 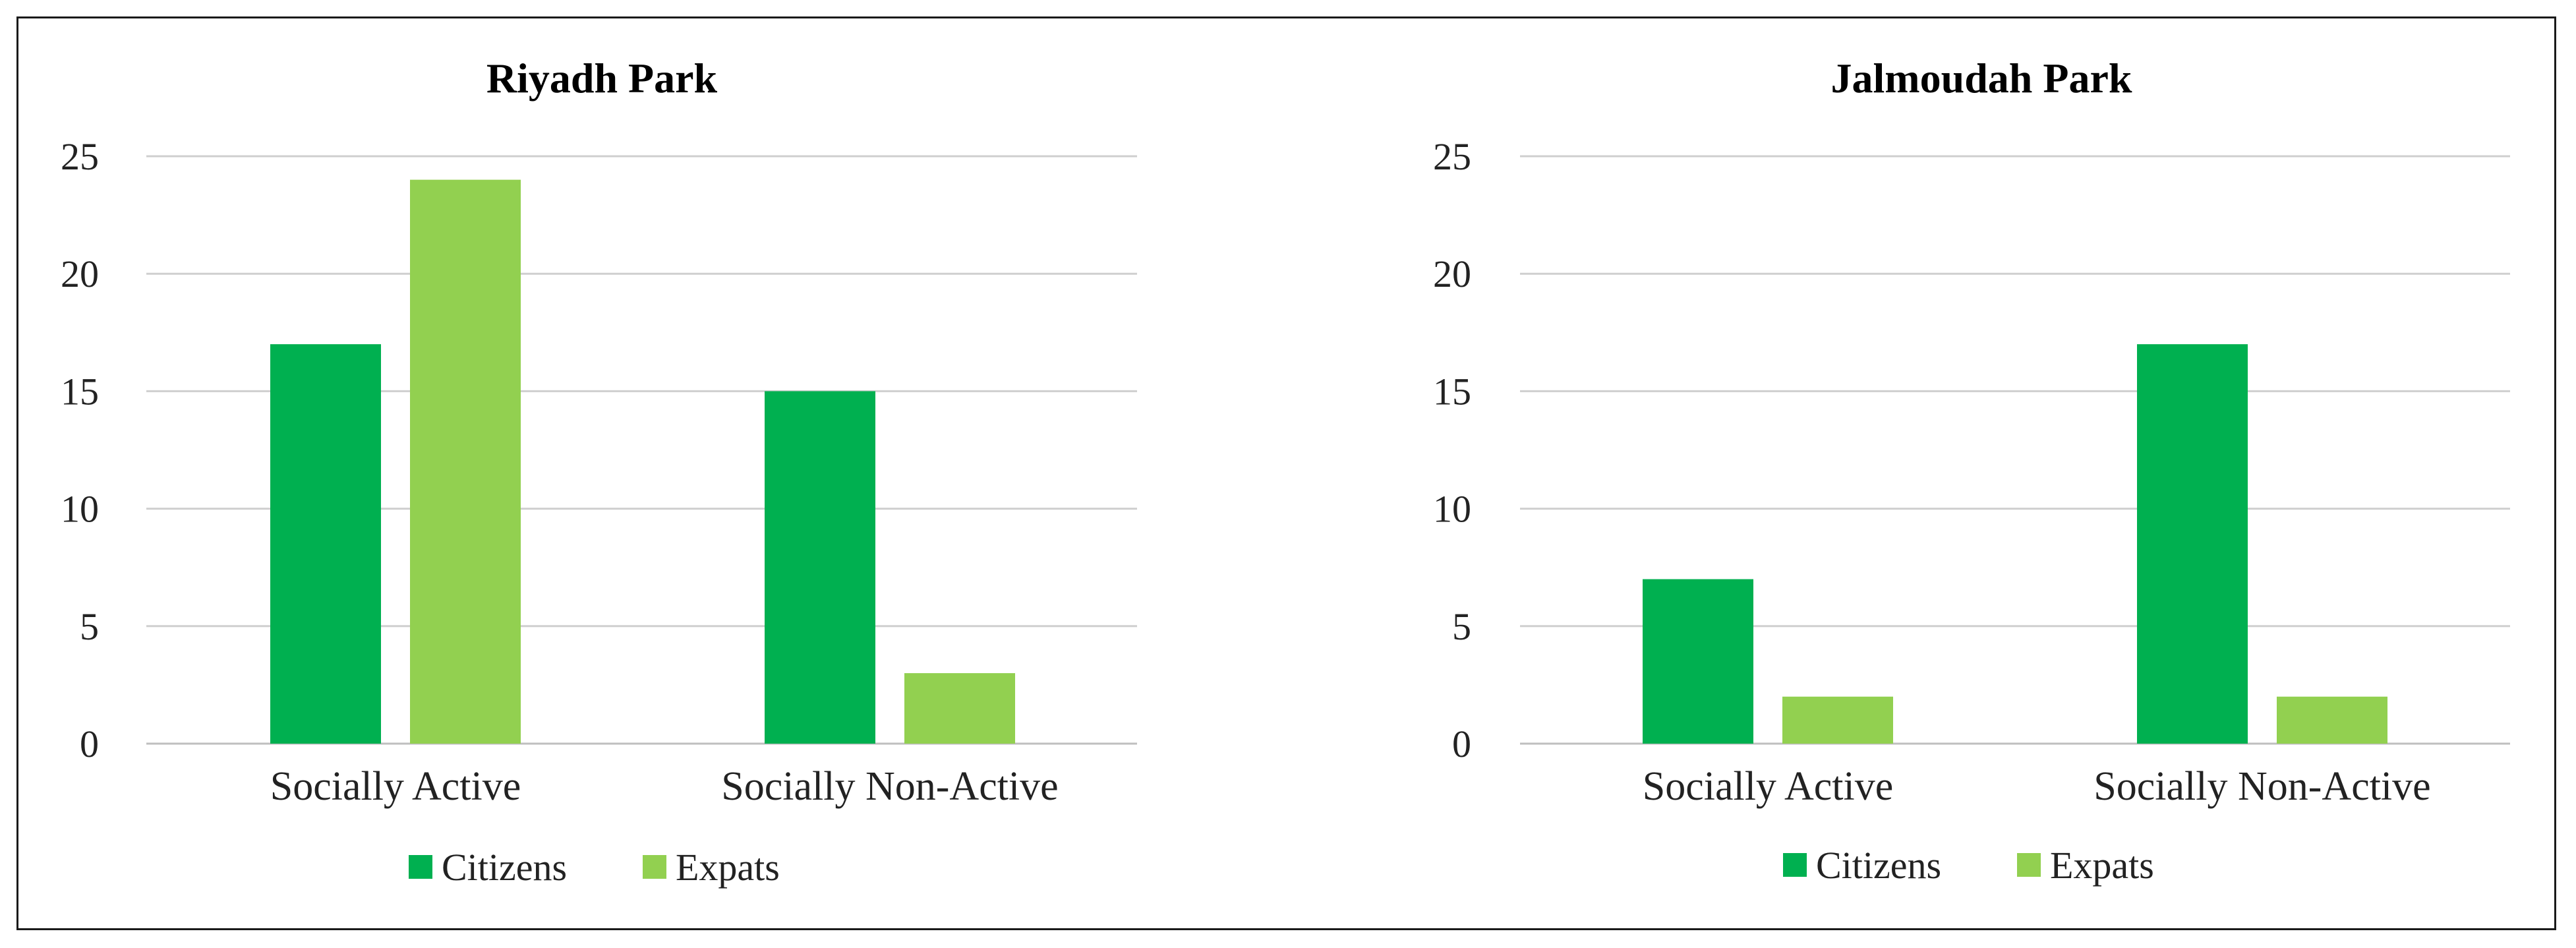 What do you see at coordinates (602, 78) in the screenshot?
I see `chart-title: Riyadh Park` at bounding box center [602, 78].